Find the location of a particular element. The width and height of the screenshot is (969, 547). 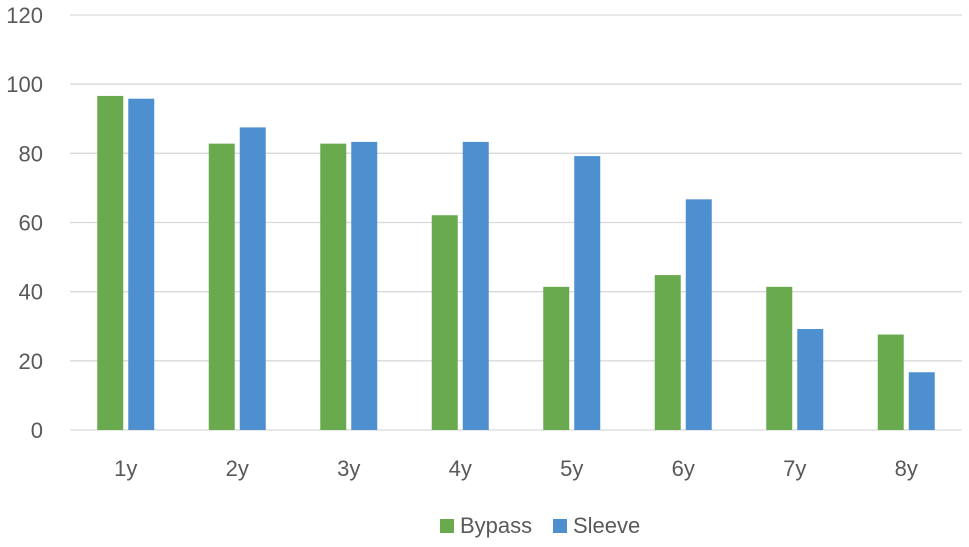

x-tick-label: 7y is located at coordinates (794, 468).